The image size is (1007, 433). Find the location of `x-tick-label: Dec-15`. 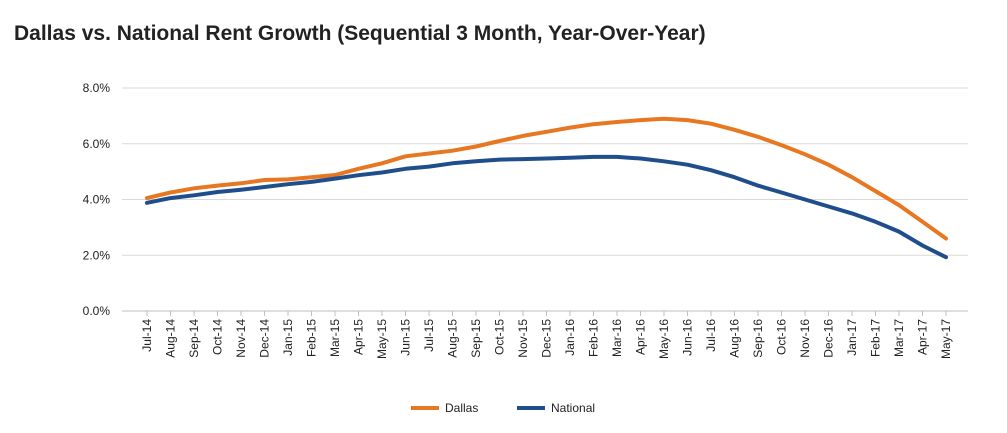

x-tick-label: Dec-15 is located at coordinates (547, 338).